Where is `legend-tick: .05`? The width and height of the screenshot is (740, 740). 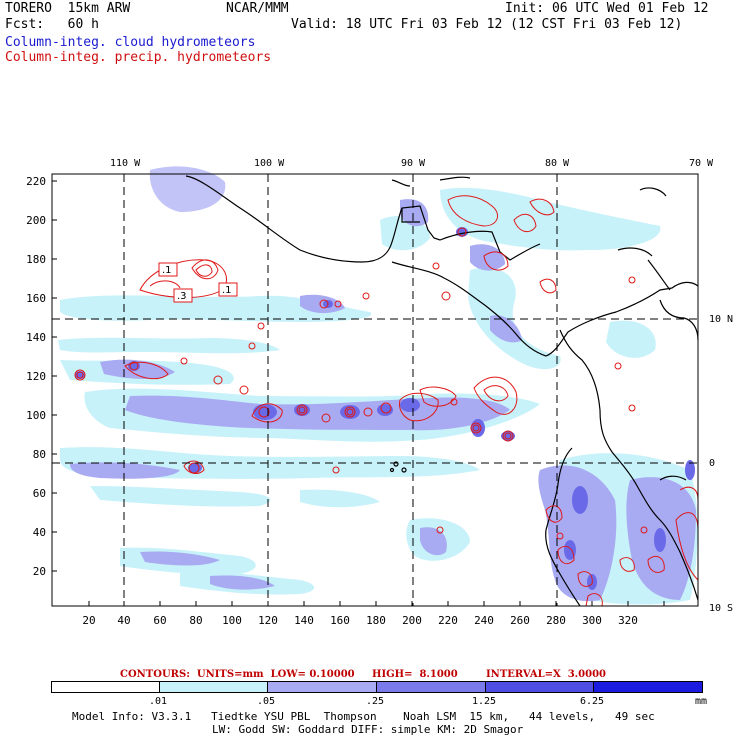
legend-tick: .05 is located at coordinates (266, 701).